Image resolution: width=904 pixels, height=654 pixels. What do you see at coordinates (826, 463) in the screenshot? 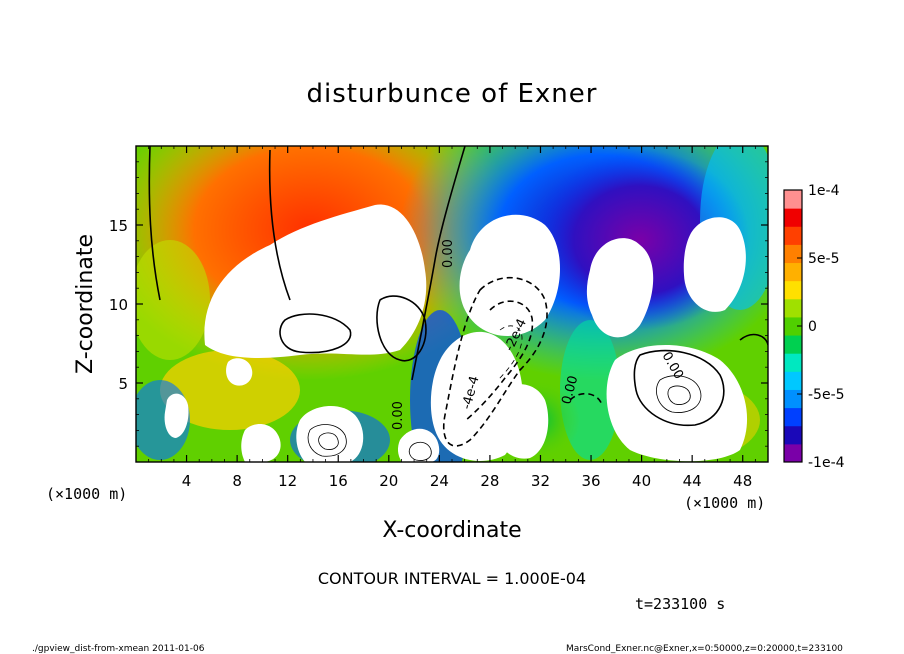
I see `colorbar-tick-label: -1e-4` at bounding box center [826, 463].